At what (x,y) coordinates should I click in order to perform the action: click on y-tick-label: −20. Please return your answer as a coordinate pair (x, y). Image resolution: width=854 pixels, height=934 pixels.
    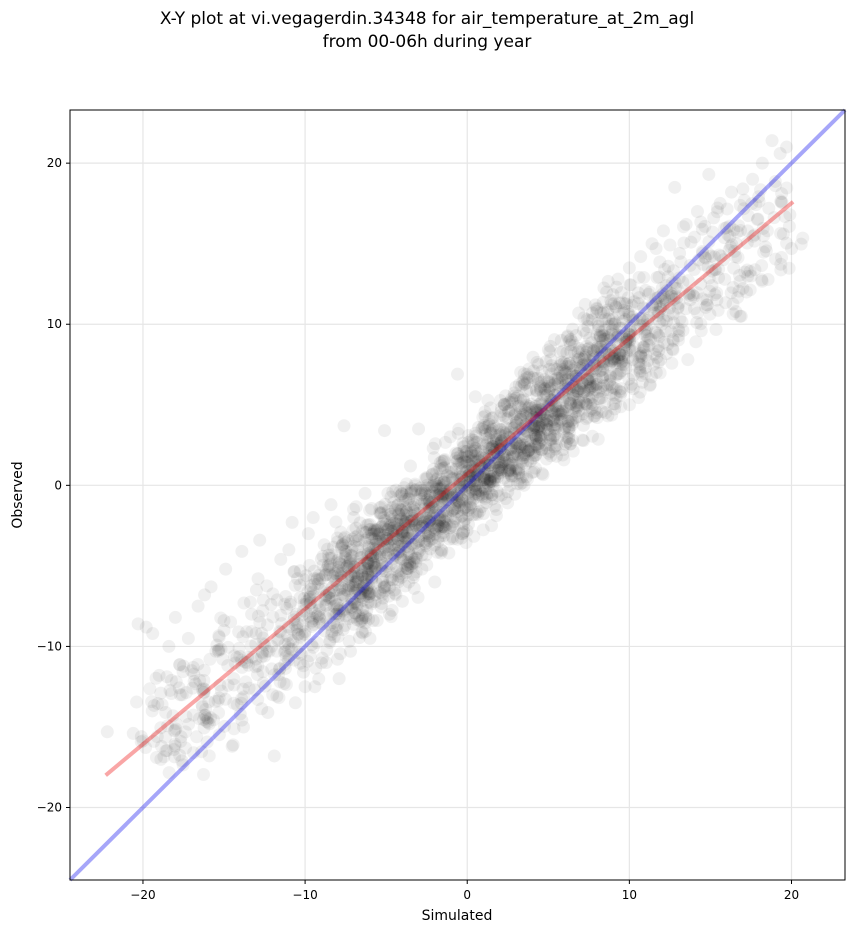
    Looking at the image, I should click on (49, 808).